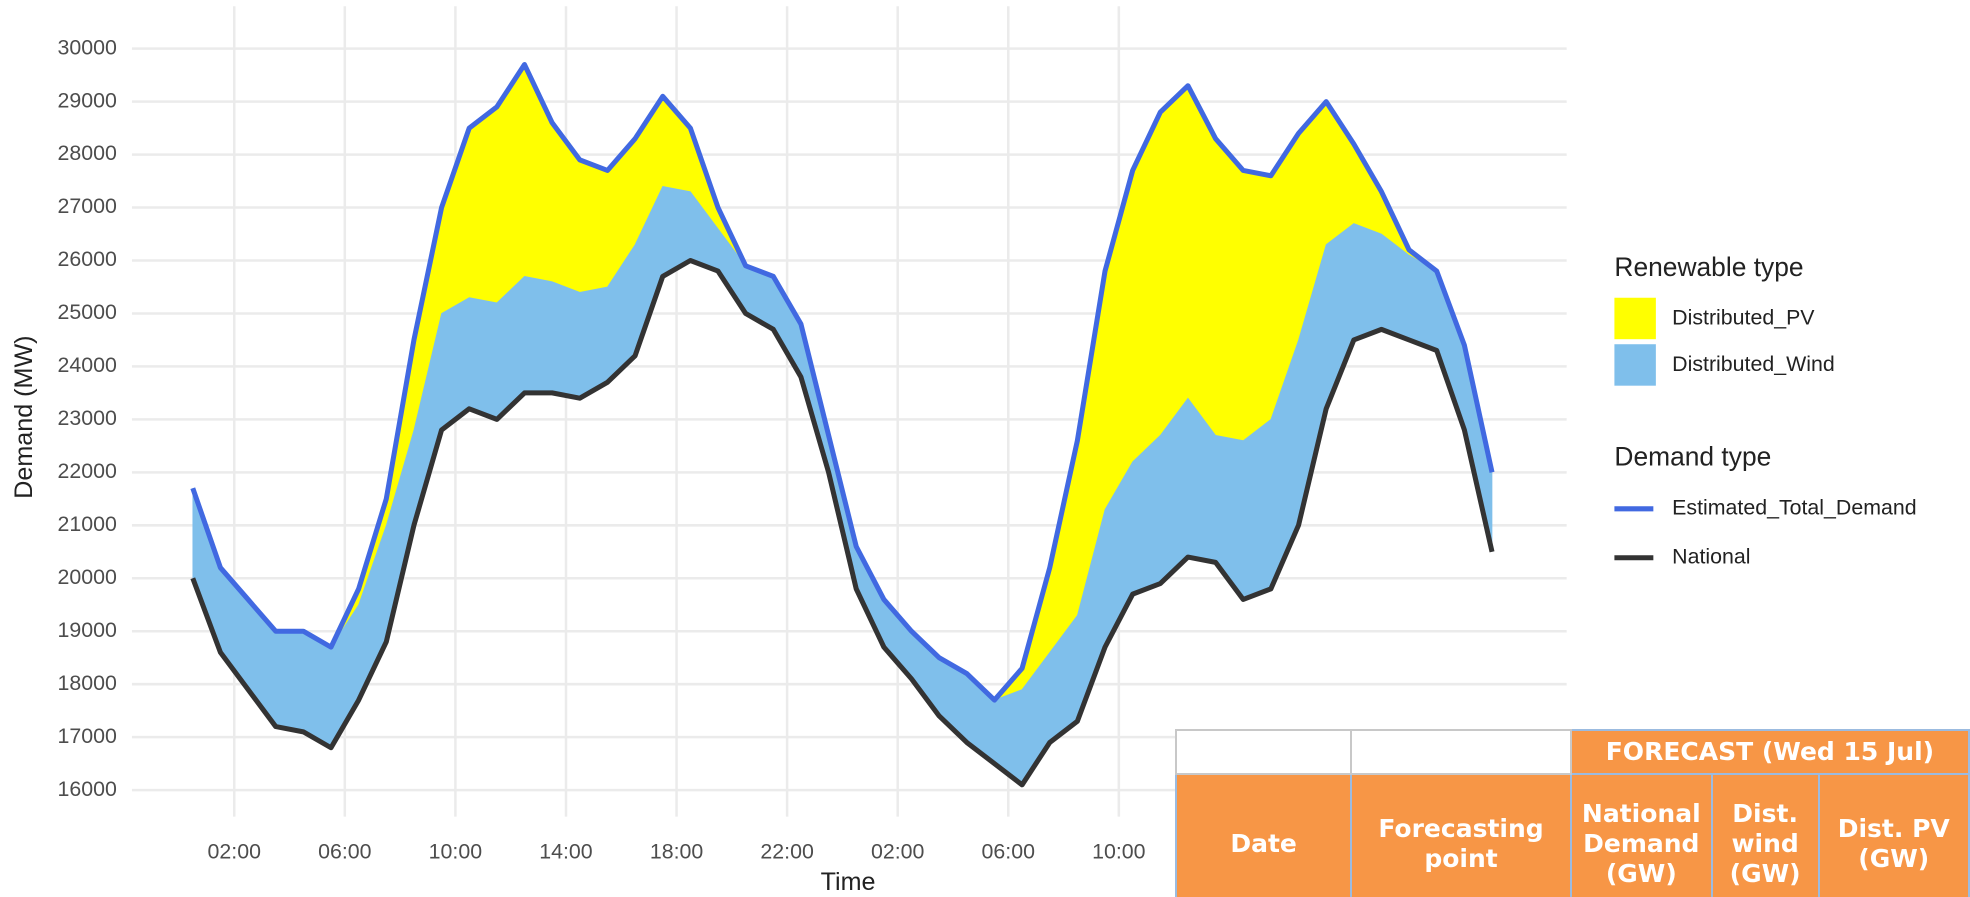  I want to click on y-tick-label: 30000, so click(87, 47).